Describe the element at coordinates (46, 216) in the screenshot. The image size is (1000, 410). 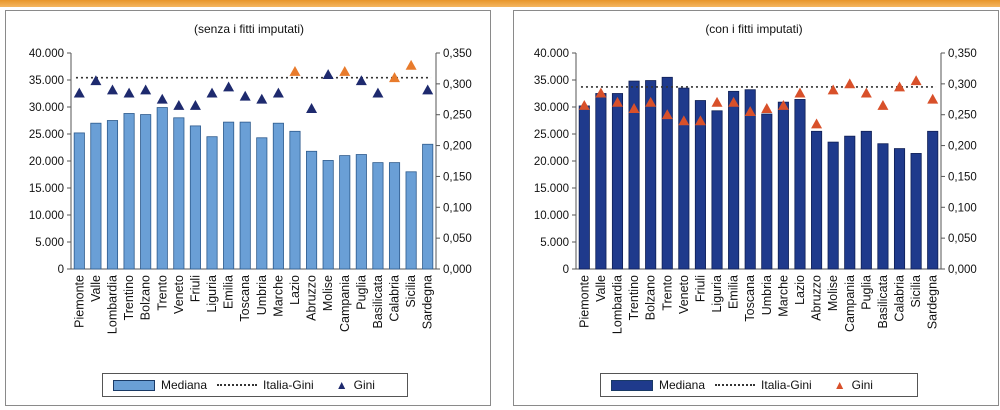
I see `y-tick-label-left: 10.000` at that location.